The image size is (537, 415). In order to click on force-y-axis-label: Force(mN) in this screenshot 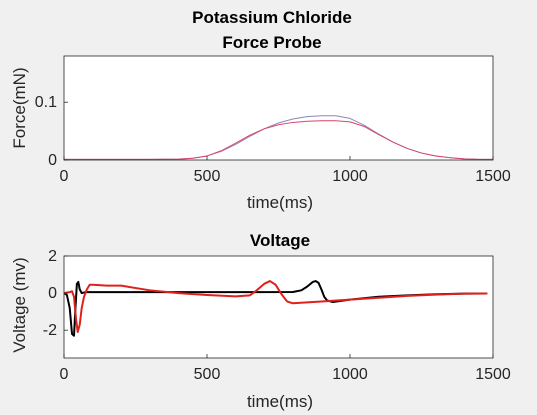, I will do `click(19, 107)`.